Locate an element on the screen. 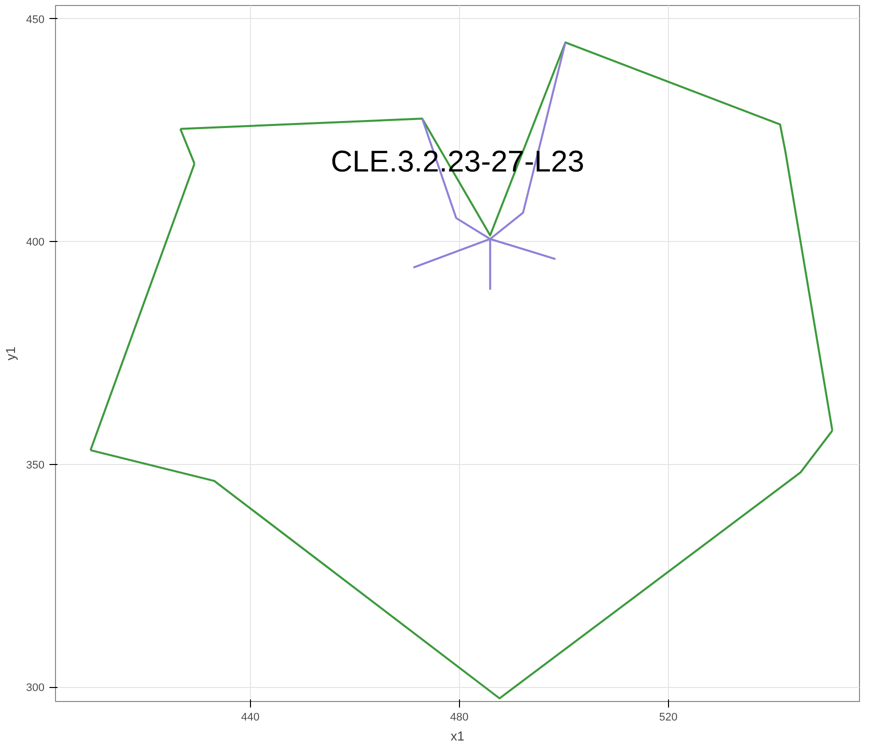 Image resolution: width=874 pixels, height=756 pixels. x-axis-title: x1 is located at coordinates (457, 736).